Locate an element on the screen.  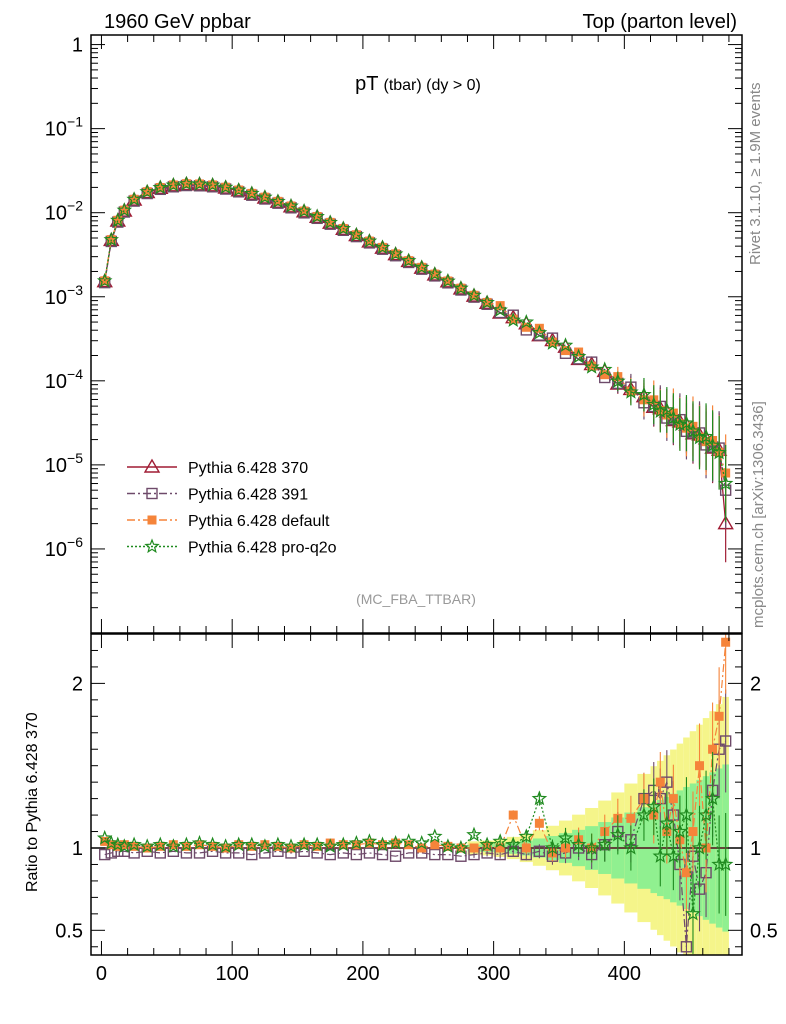
y-tick-label: 10⁻² is located at coordinates (64, 211).